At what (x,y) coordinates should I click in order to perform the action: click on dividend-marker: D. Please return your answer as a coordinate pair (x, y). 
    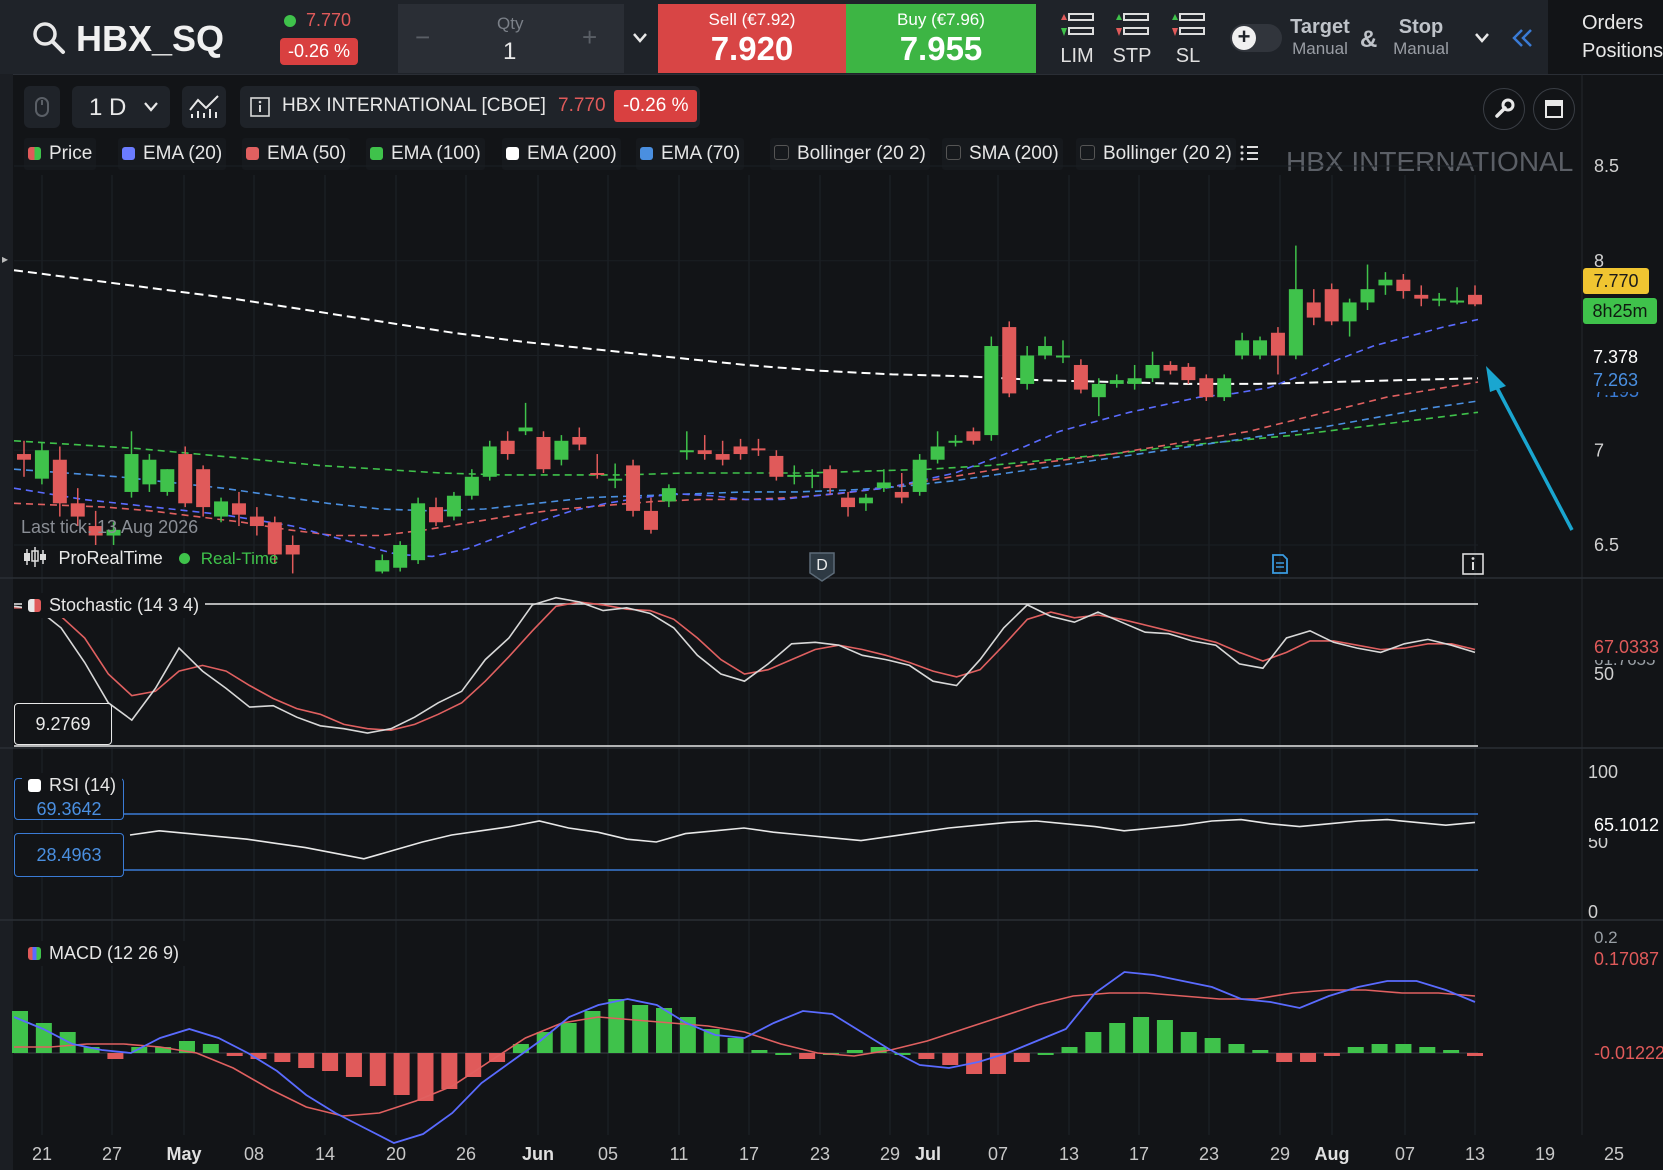
    Looking at the image, I should click on (822, 569).